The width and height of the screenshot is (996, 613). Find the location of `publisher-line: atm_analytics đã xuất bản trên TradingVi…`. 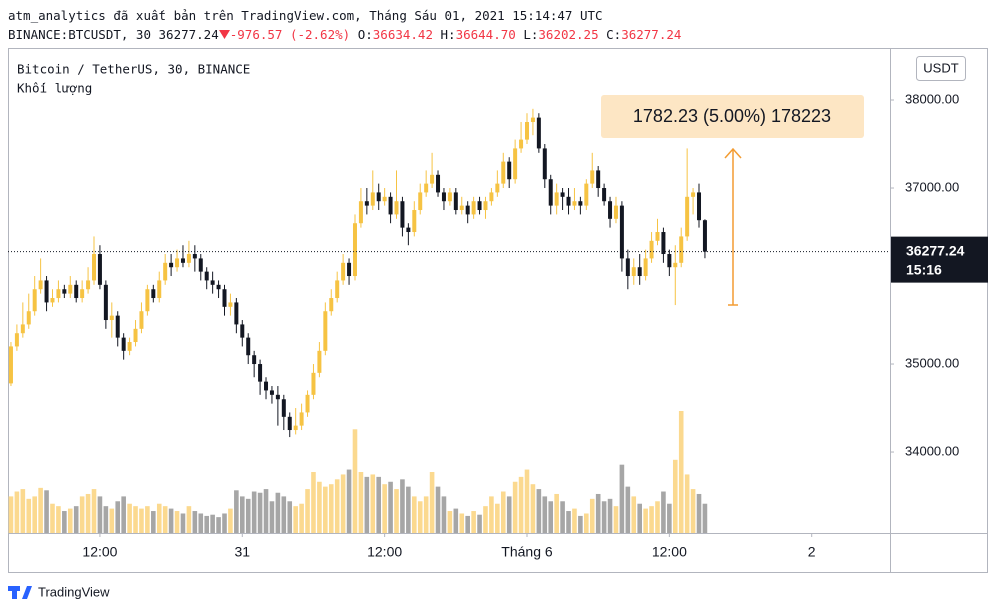

publisher-line: atm_analytics đã xuất bản trên TradingVi… is located at coordinates (305, 15).